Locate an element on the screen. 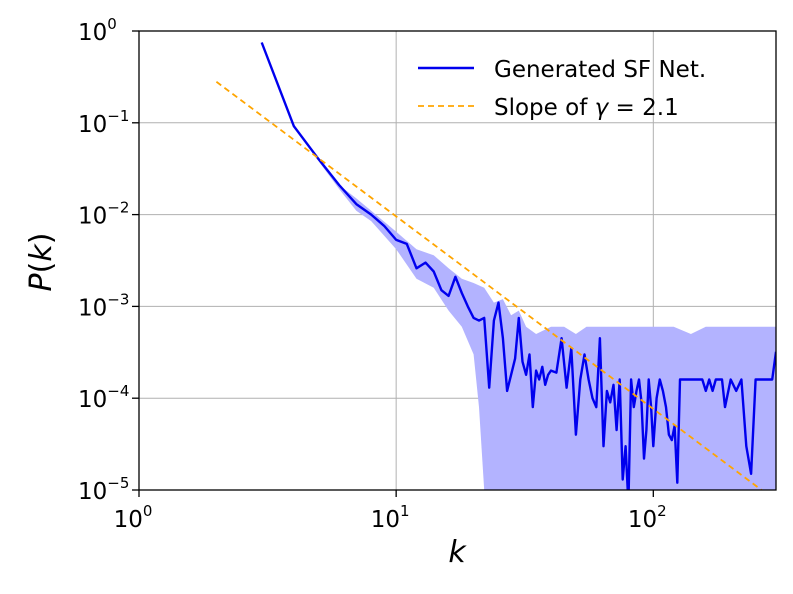 The height and width of the screenshot is (594, 793). legend-slope-gamma: γ is located at coordinates (602, 108).